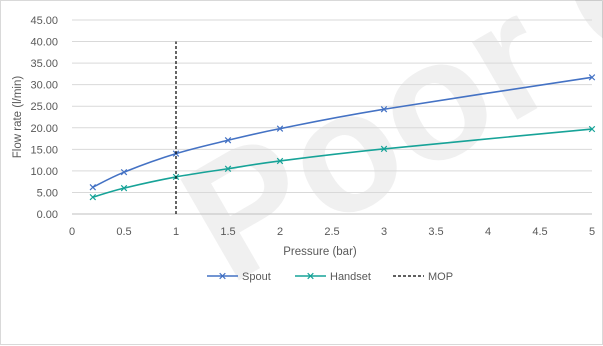 This screenshot has width=603, height=346. Describe the element at coordinates (350, 277) in the screenshot. I see `legend-label-handset: Handset` at that location.